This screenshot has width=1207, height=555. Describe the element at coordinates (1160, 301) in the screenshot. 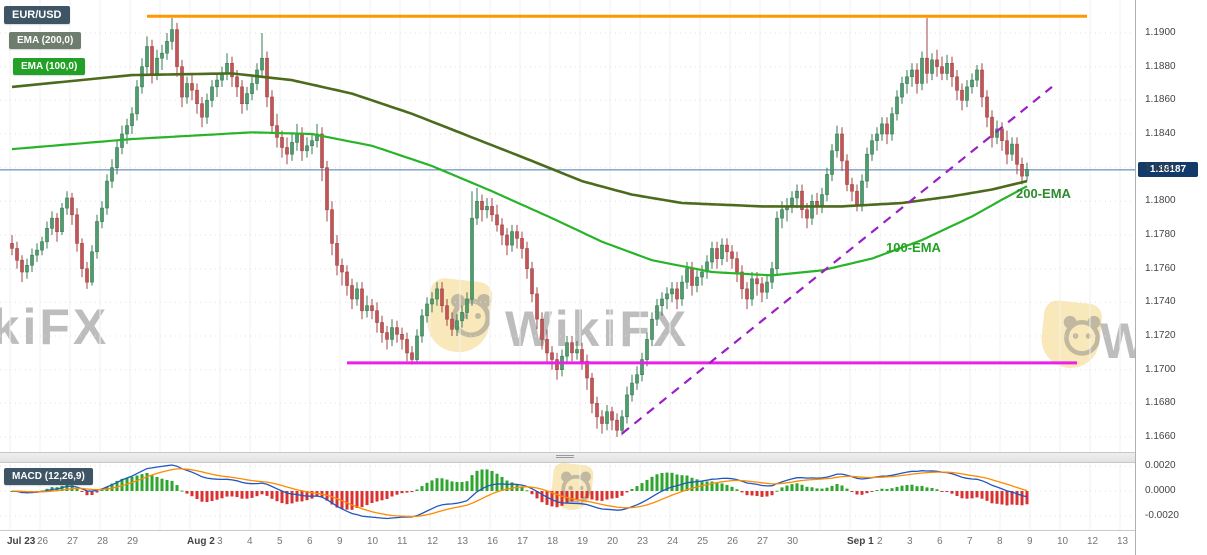

I see `price-axis-label: 1.1740` at that location.